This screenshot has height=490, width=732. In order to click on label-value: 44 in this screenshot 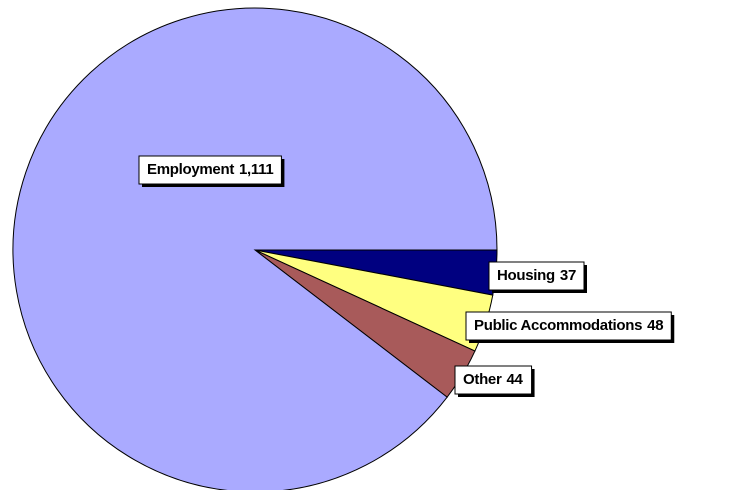, I will do `click(515, 379)`.